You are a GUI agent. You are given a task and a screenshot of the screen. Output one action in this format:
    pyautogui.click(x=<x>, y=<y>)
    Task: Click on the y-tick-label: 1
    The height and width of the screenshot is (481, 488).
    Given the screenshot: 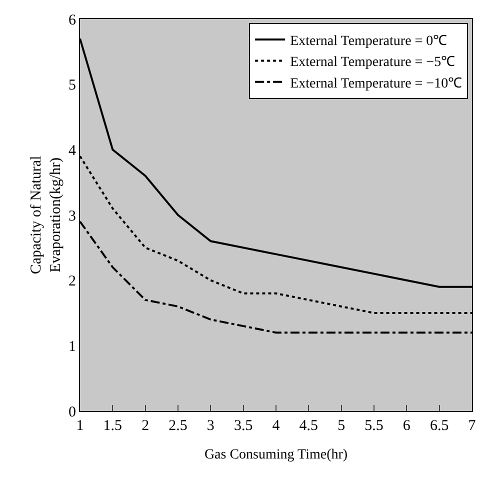 What is the action you would take?
    pyautogui.click(x=72, y=346)
    